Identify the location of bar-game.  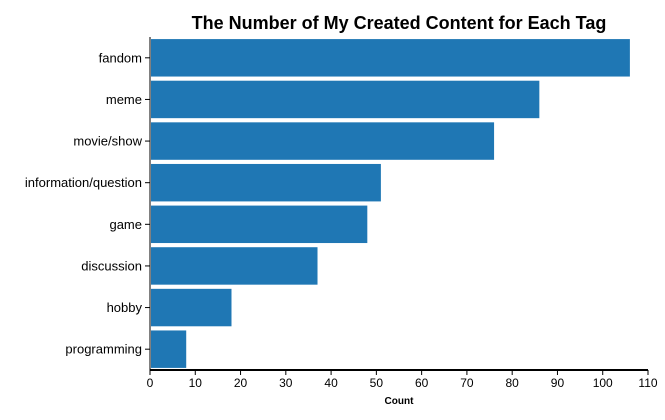
(259, 224).